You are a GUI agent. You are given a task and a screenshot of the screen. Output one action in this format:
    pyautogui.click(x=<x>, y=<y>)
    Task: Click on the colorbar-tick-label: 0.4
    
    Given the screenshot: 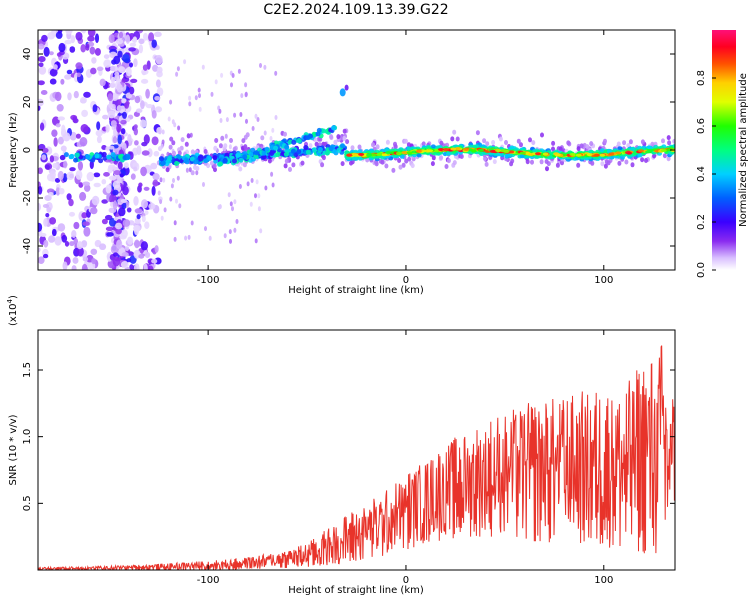 What is the action you would take?
    pyautogui.click(x=701, y=174)
    